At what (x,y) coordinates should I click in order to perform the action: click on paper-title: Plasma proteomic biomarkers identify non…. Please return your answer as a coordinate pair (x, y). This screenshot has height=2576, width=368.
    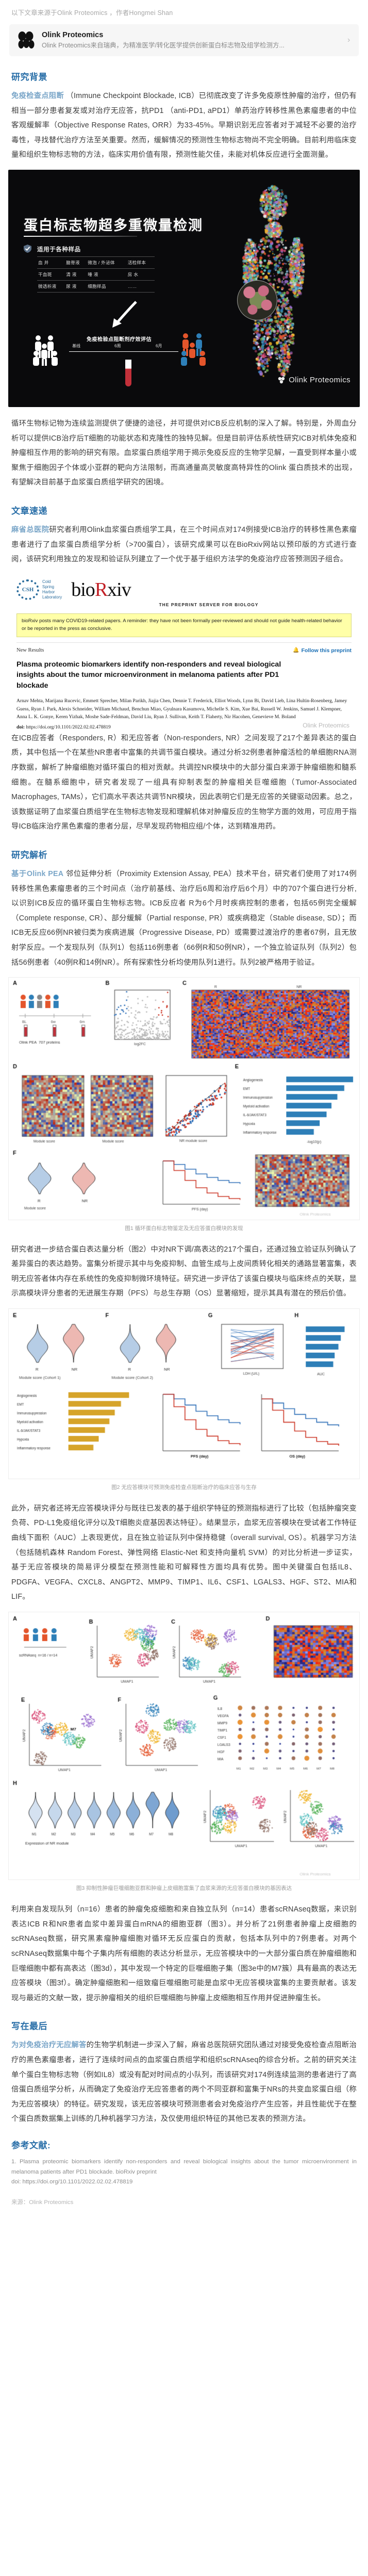
    Looking at the image, I should click on (148, 675).